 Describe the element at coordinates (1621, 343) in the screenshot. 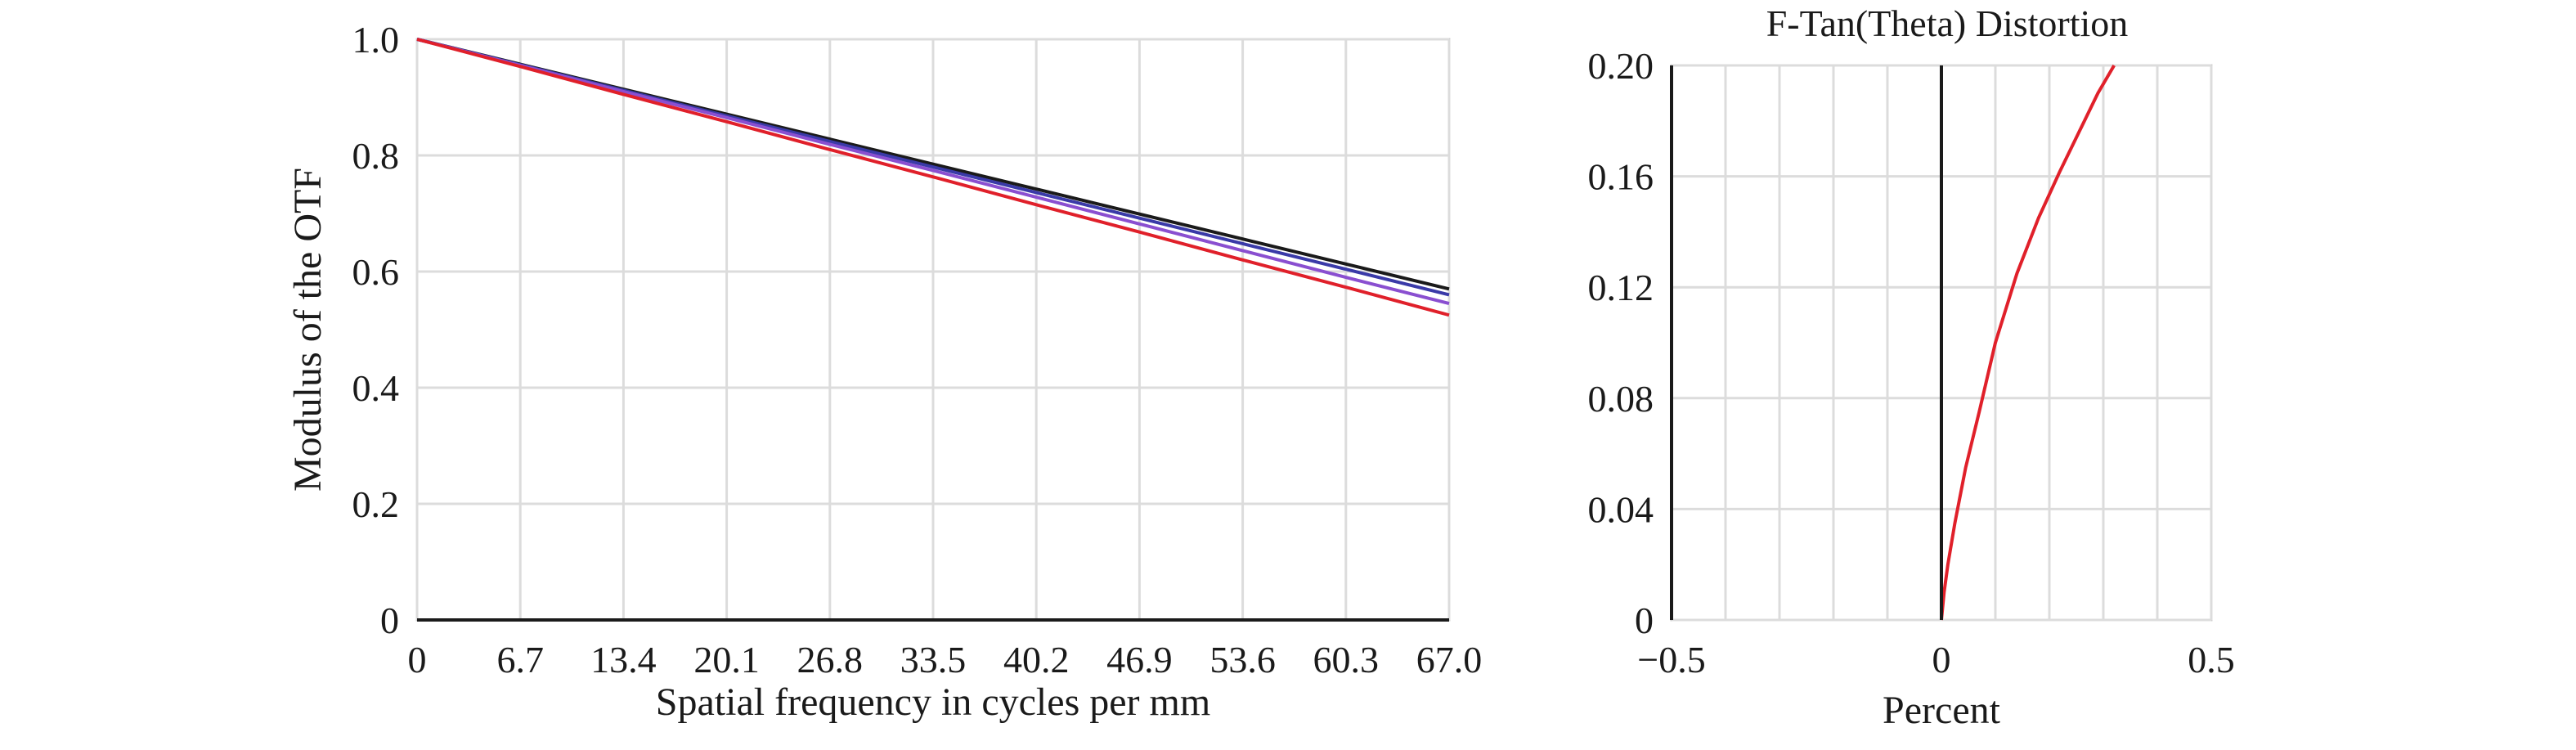

I see `distortion-y-tick-labels: 0 0.04 0.08 0.12 0.16 0.20` at that location.